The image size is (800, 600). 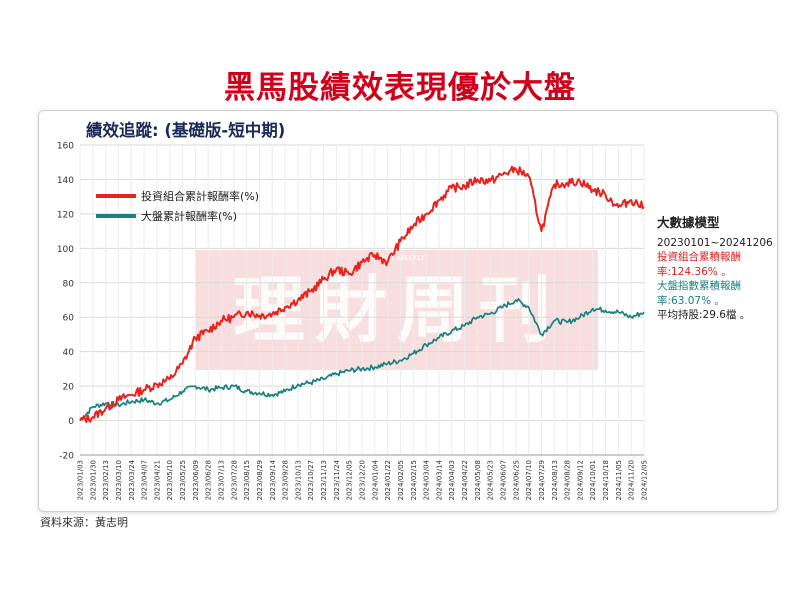 I want to click on x-tick-label: 2023/01/30, so click(x=93, y=480).